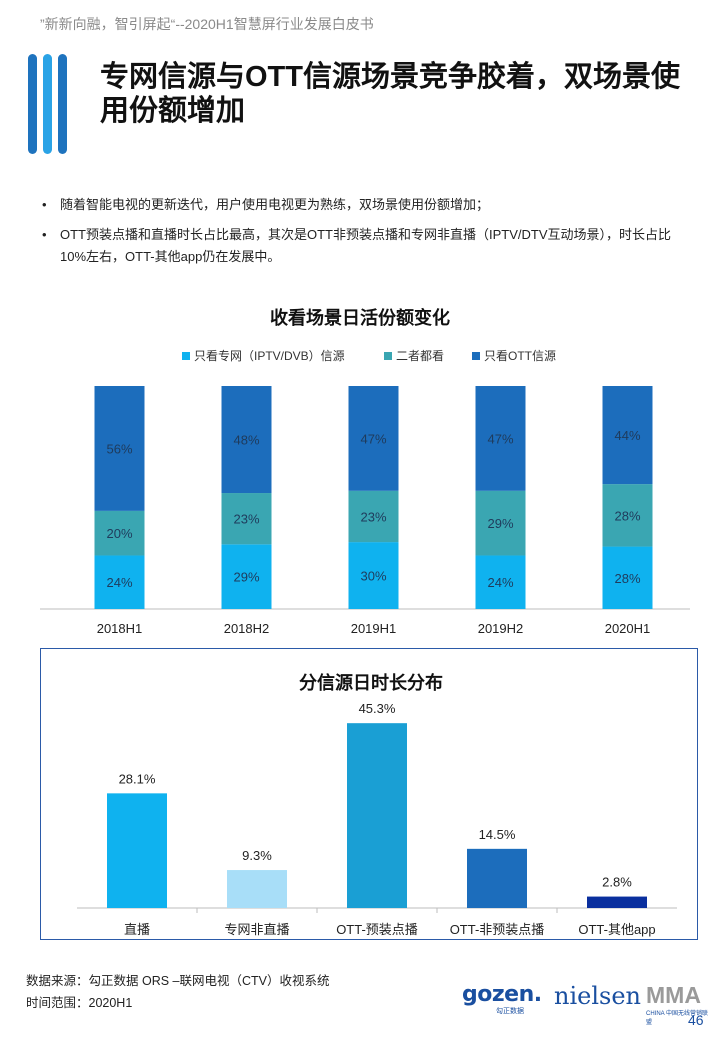 This screenshot has width=720, height=1040. Describe the element at coordinates (520, 356) in the screenshot. I see `legend-label: 只看OTT信源` at that location.